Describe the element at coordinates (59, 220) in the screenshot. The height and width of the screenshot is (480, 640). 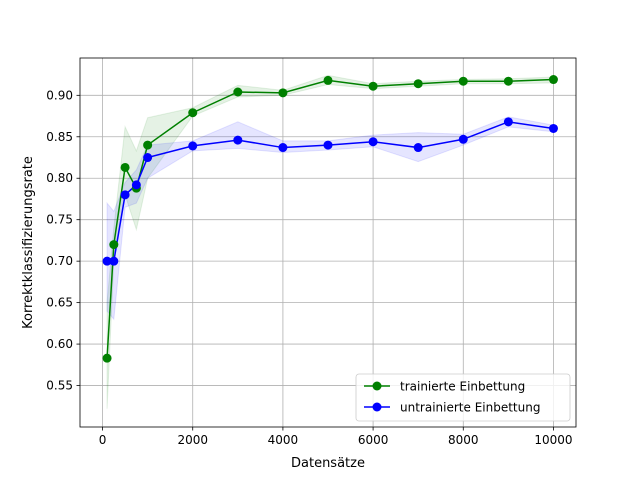
I see `y-tick-label: 0.75` at that location.